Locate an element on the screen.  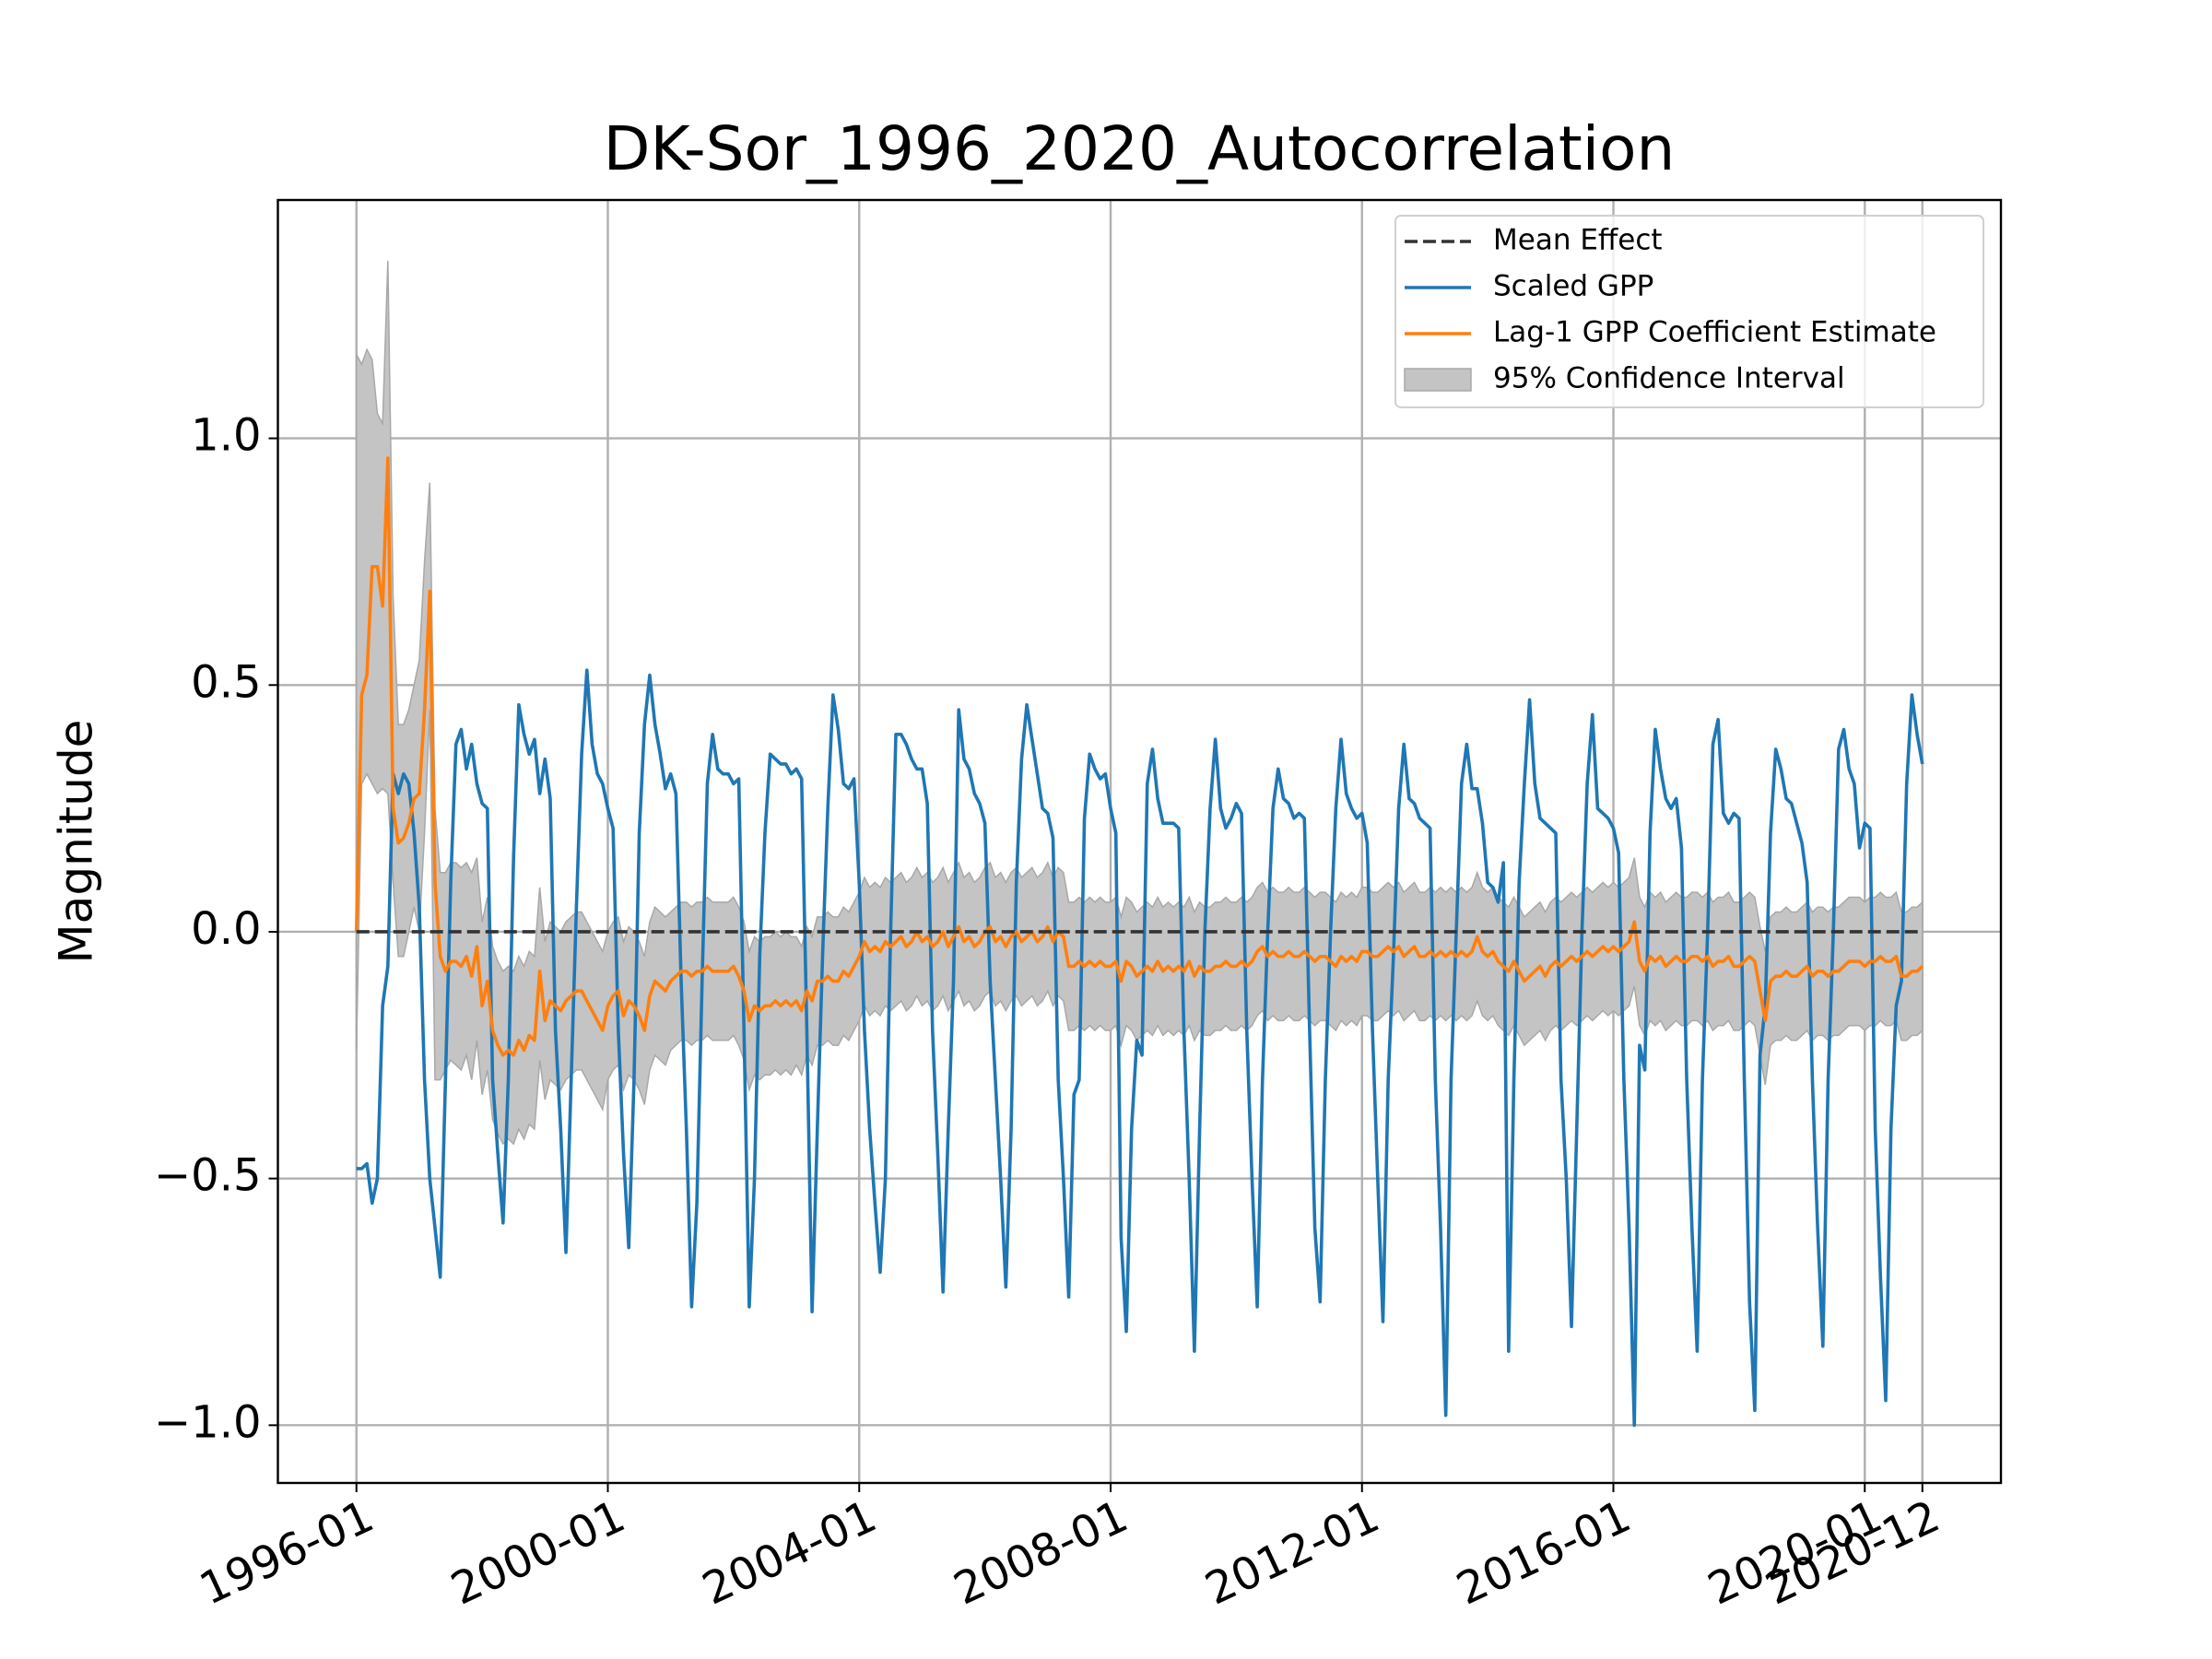
chart-title: DK-Sor_1996_2020_Autocorrelation is located at coordinates (1140, 148).